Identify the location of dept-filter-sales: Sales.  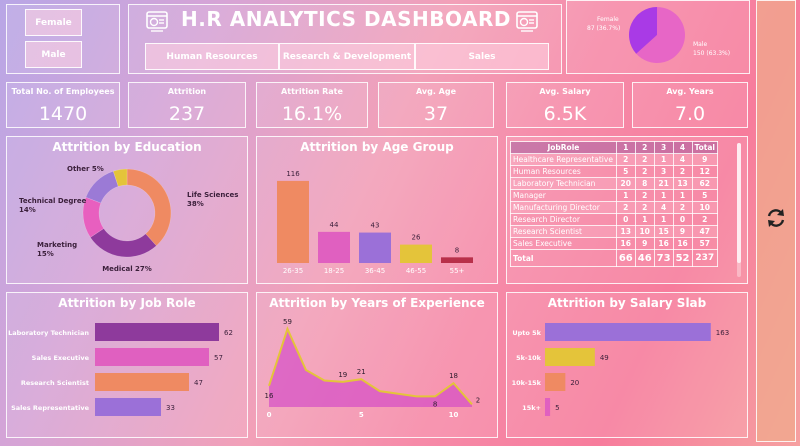
(482, 56).